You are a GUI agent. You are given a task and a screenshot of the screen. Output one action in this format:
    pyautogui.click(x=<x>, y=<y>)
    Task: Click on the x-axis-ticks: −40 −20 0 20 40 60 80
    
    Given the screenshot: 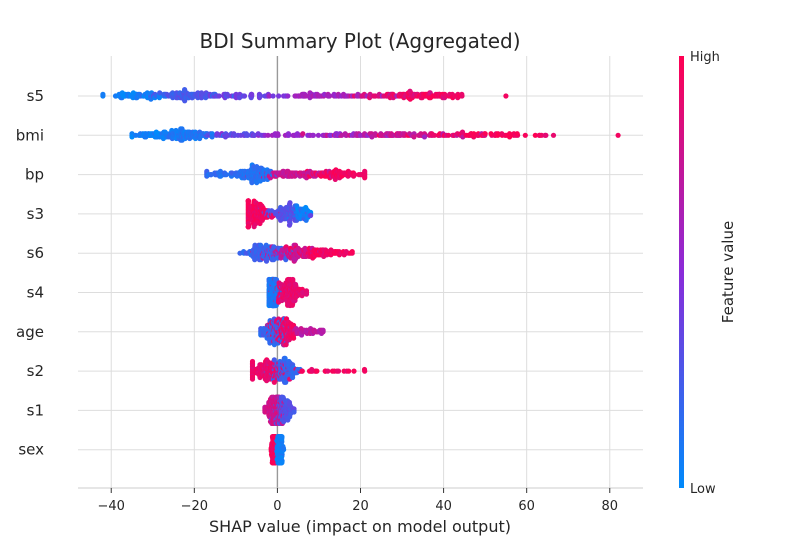 What is the action you would take?
    pyautogui.click(x=358, y=501)
    